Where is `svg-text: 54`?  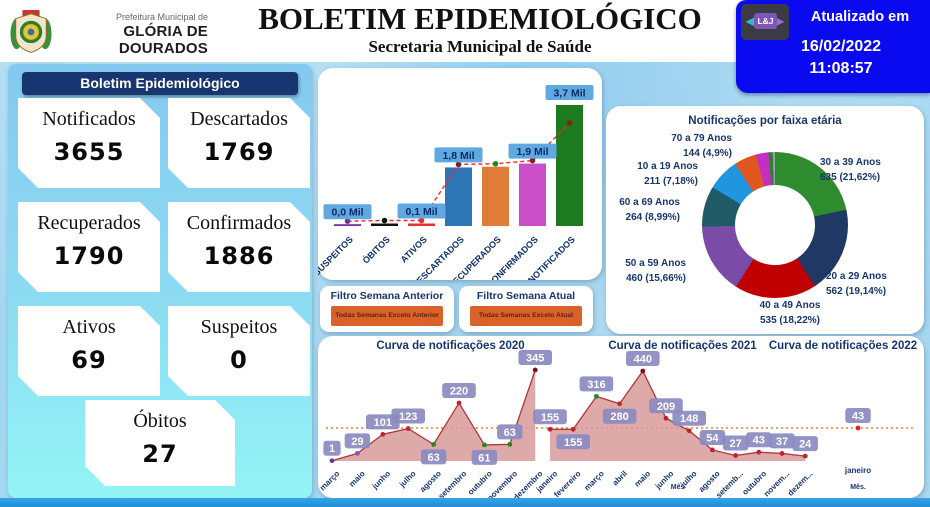 svg-text: 54 is located at coordinates (712, 438).